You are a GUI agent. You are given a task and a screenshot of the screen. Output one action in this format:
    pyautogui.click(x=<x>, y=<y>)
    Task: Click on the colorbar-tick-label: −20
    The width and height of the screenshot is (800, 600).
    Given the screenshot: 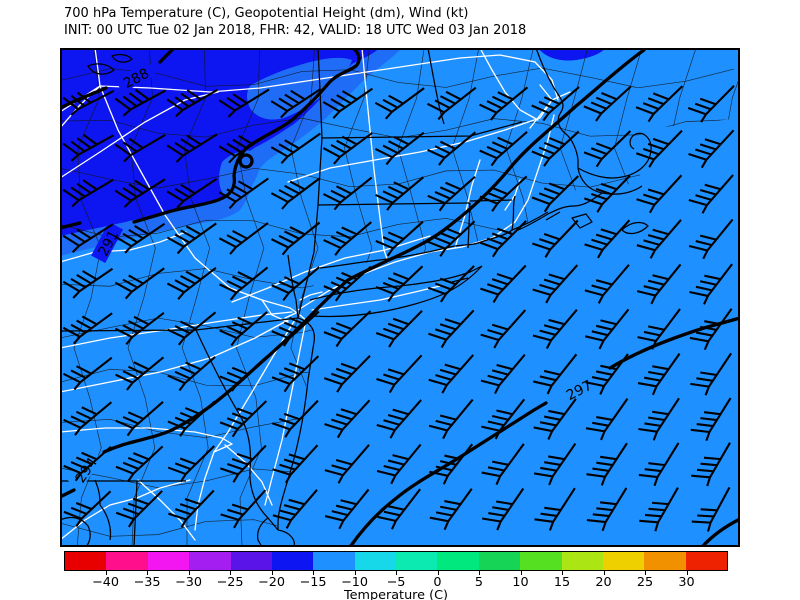 What is the action you would take?
    pyautogui.click(x=271, y=582)
    